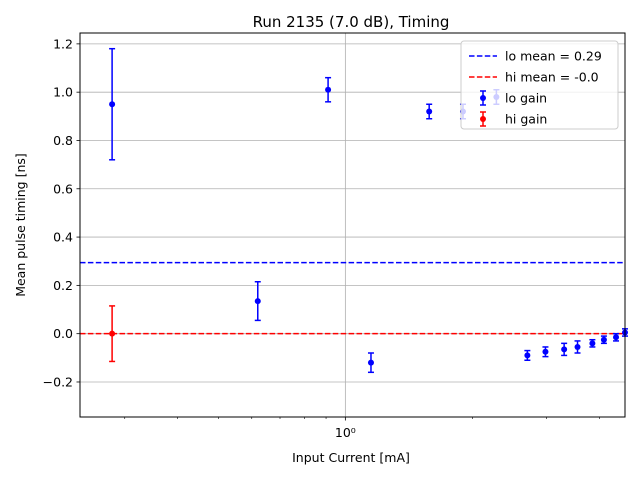 The height and width of the screenshot is (480, 640). I want to click on y-tick-label: 0.8, so click(63, 140).